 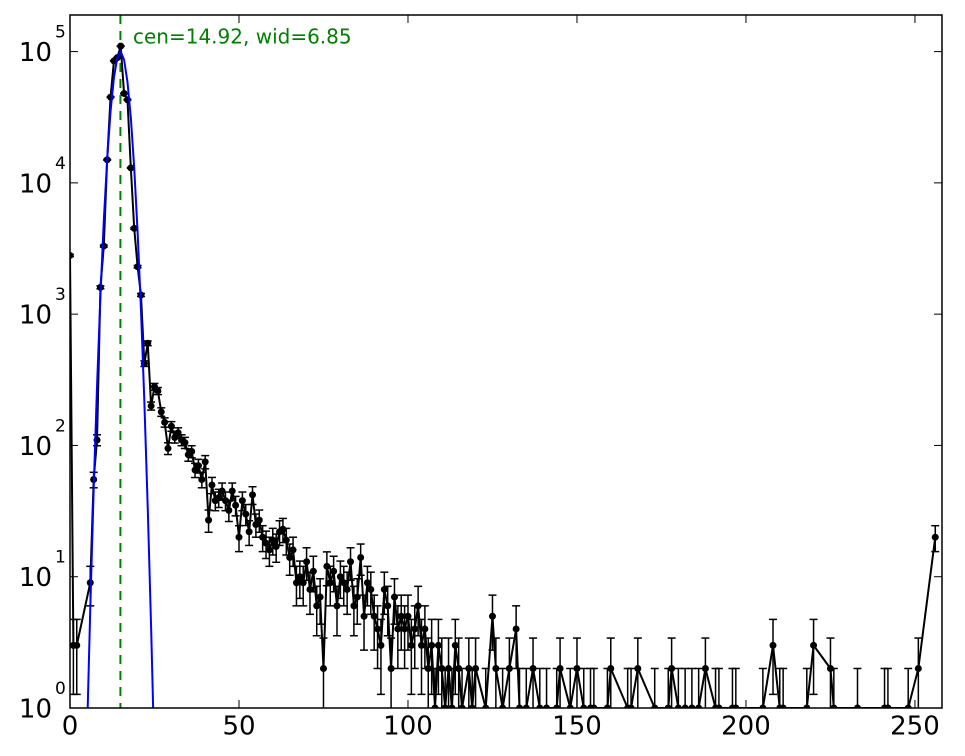 I want to click on x-tick-label: 200, so click(x=746, y=727).